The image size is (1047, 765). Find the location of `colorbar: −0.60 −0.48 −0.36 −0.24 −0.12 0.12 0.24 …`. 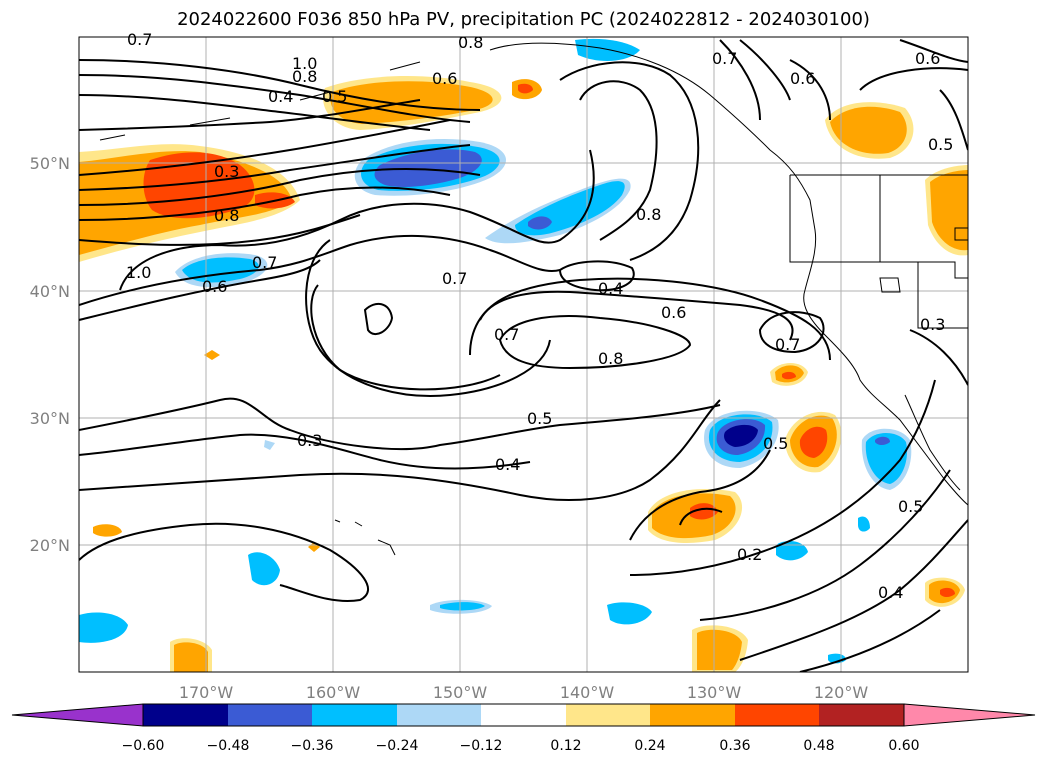

colorbar: −0.60 −0.48 −0.36 −0.24 −0.12 0.12 0.24 … is located at coordinates (523, 728).